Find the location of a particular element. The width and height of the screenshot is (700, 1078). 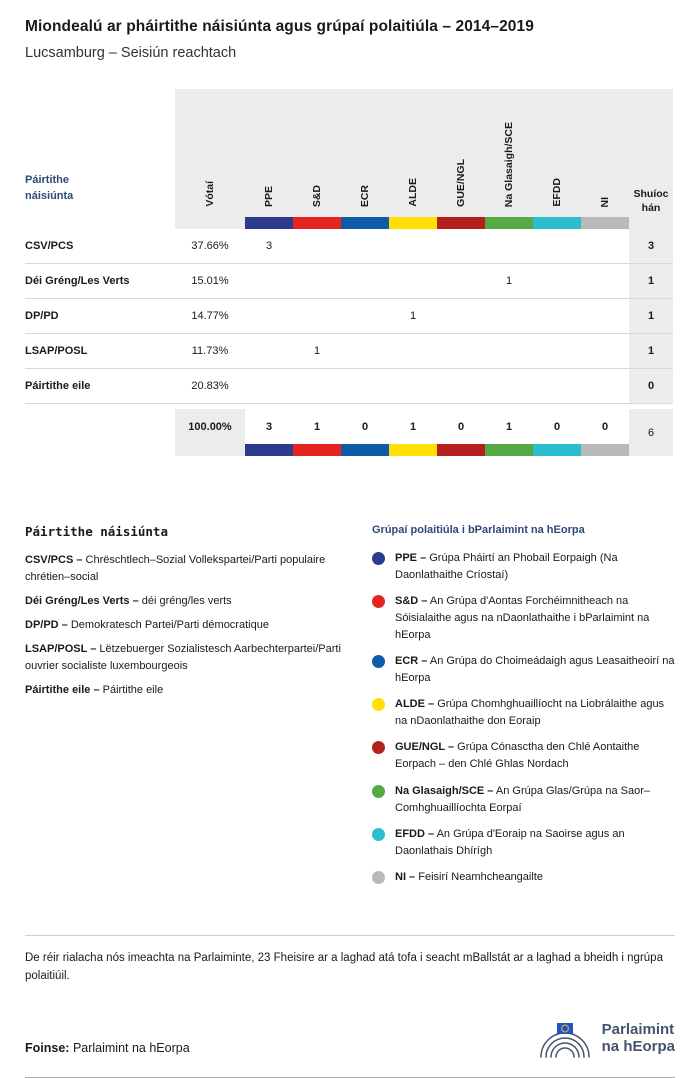

table-row: Déi Gréng/Les Verts 15.01% 1 1 is located at coordinates (349, 281).